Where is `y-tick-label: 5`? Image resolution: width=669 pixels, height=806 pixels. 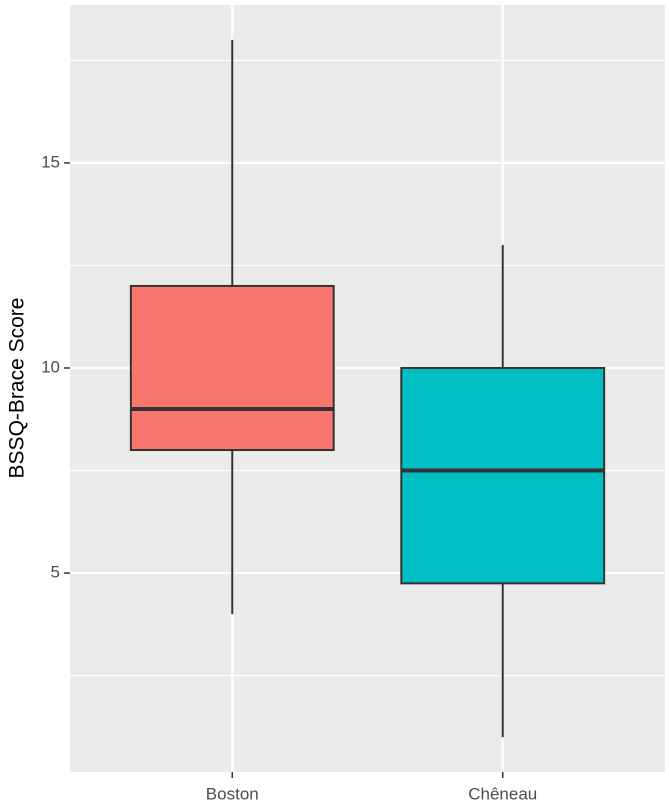 y-tick-label: 5 is located at coordinates (55, 572).